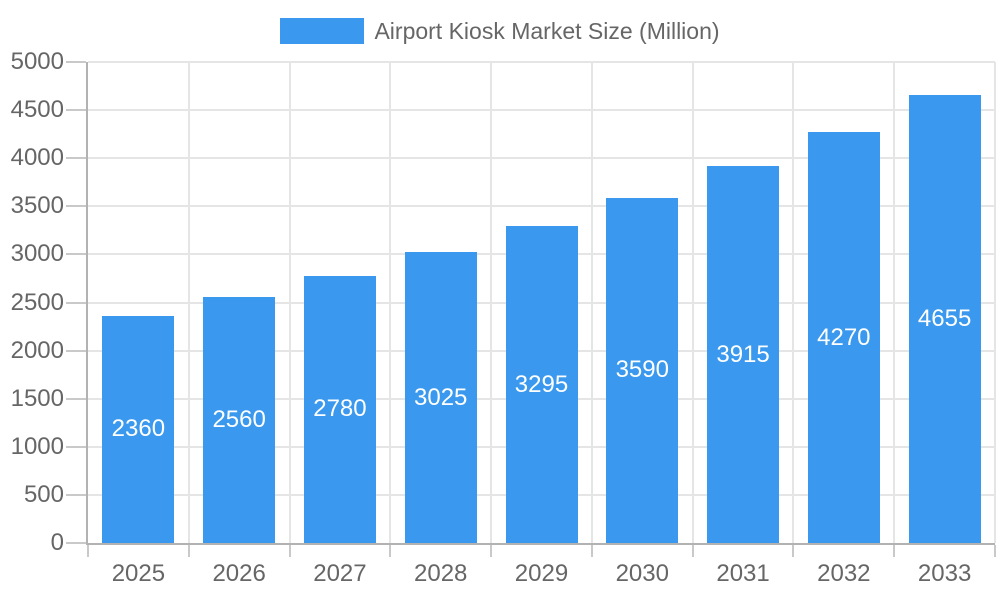 This screenshot has width=1000, height=600. Describe the element at coordinates (87, 302) in the screenshot. I see `y-axis-line` at that location.